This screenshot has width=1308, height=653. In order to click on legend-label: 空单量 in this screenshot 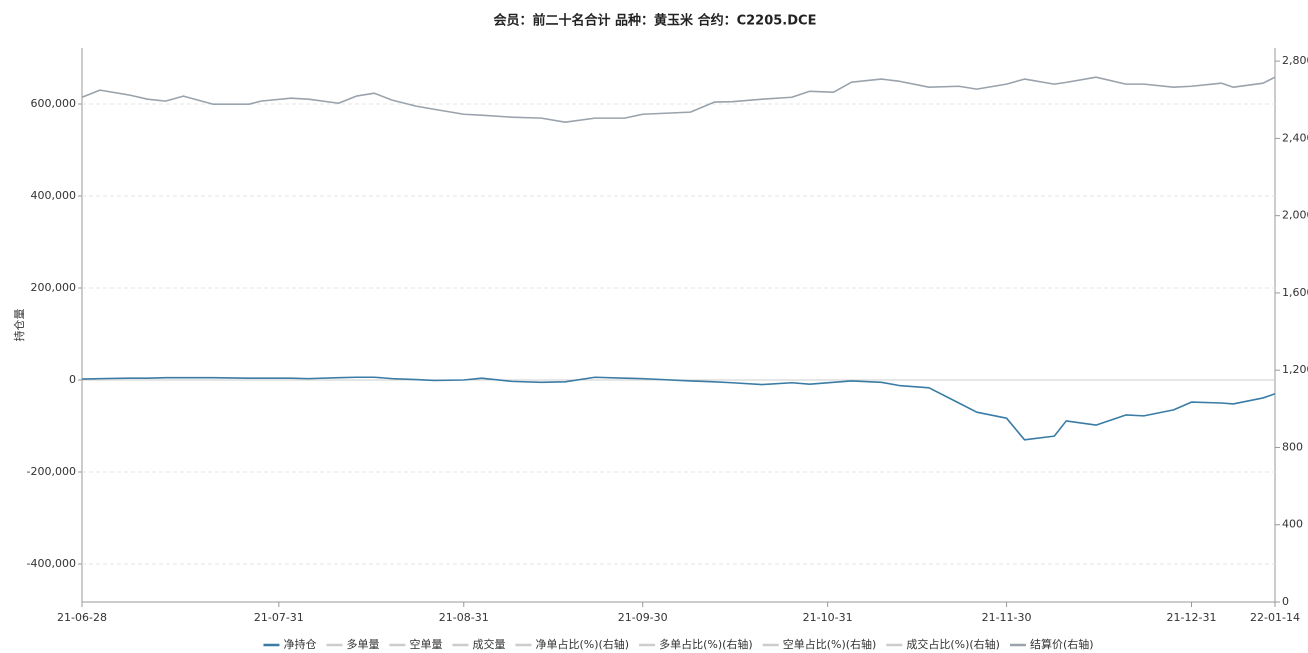, I will do `click(425, 644)`.